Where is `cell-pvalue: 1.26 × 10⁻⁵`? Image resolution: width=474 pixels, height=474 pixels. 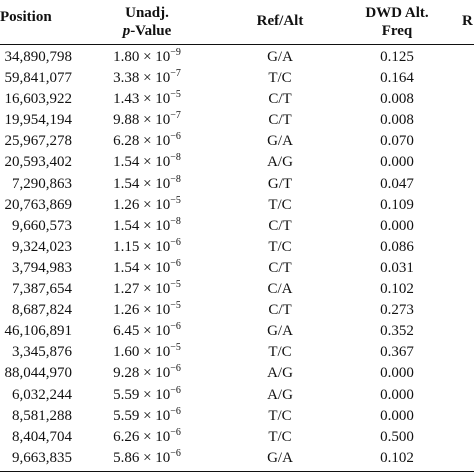
cell-pvalue: 1.26 × 10⁻⁵ is located at coordinates (147, 203).